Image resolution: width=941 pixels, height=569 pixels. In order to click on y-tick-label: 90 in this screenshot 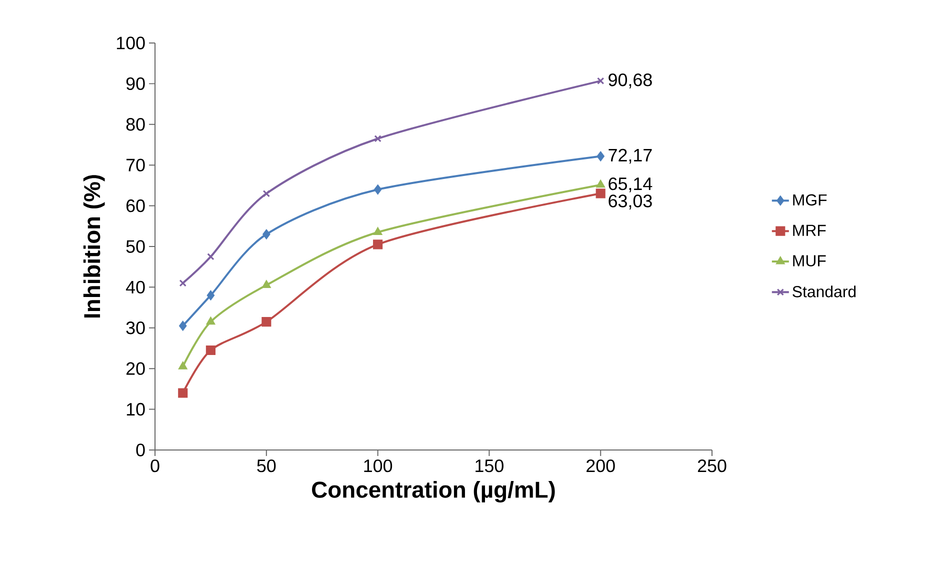, I will do `click(135, 83)`.